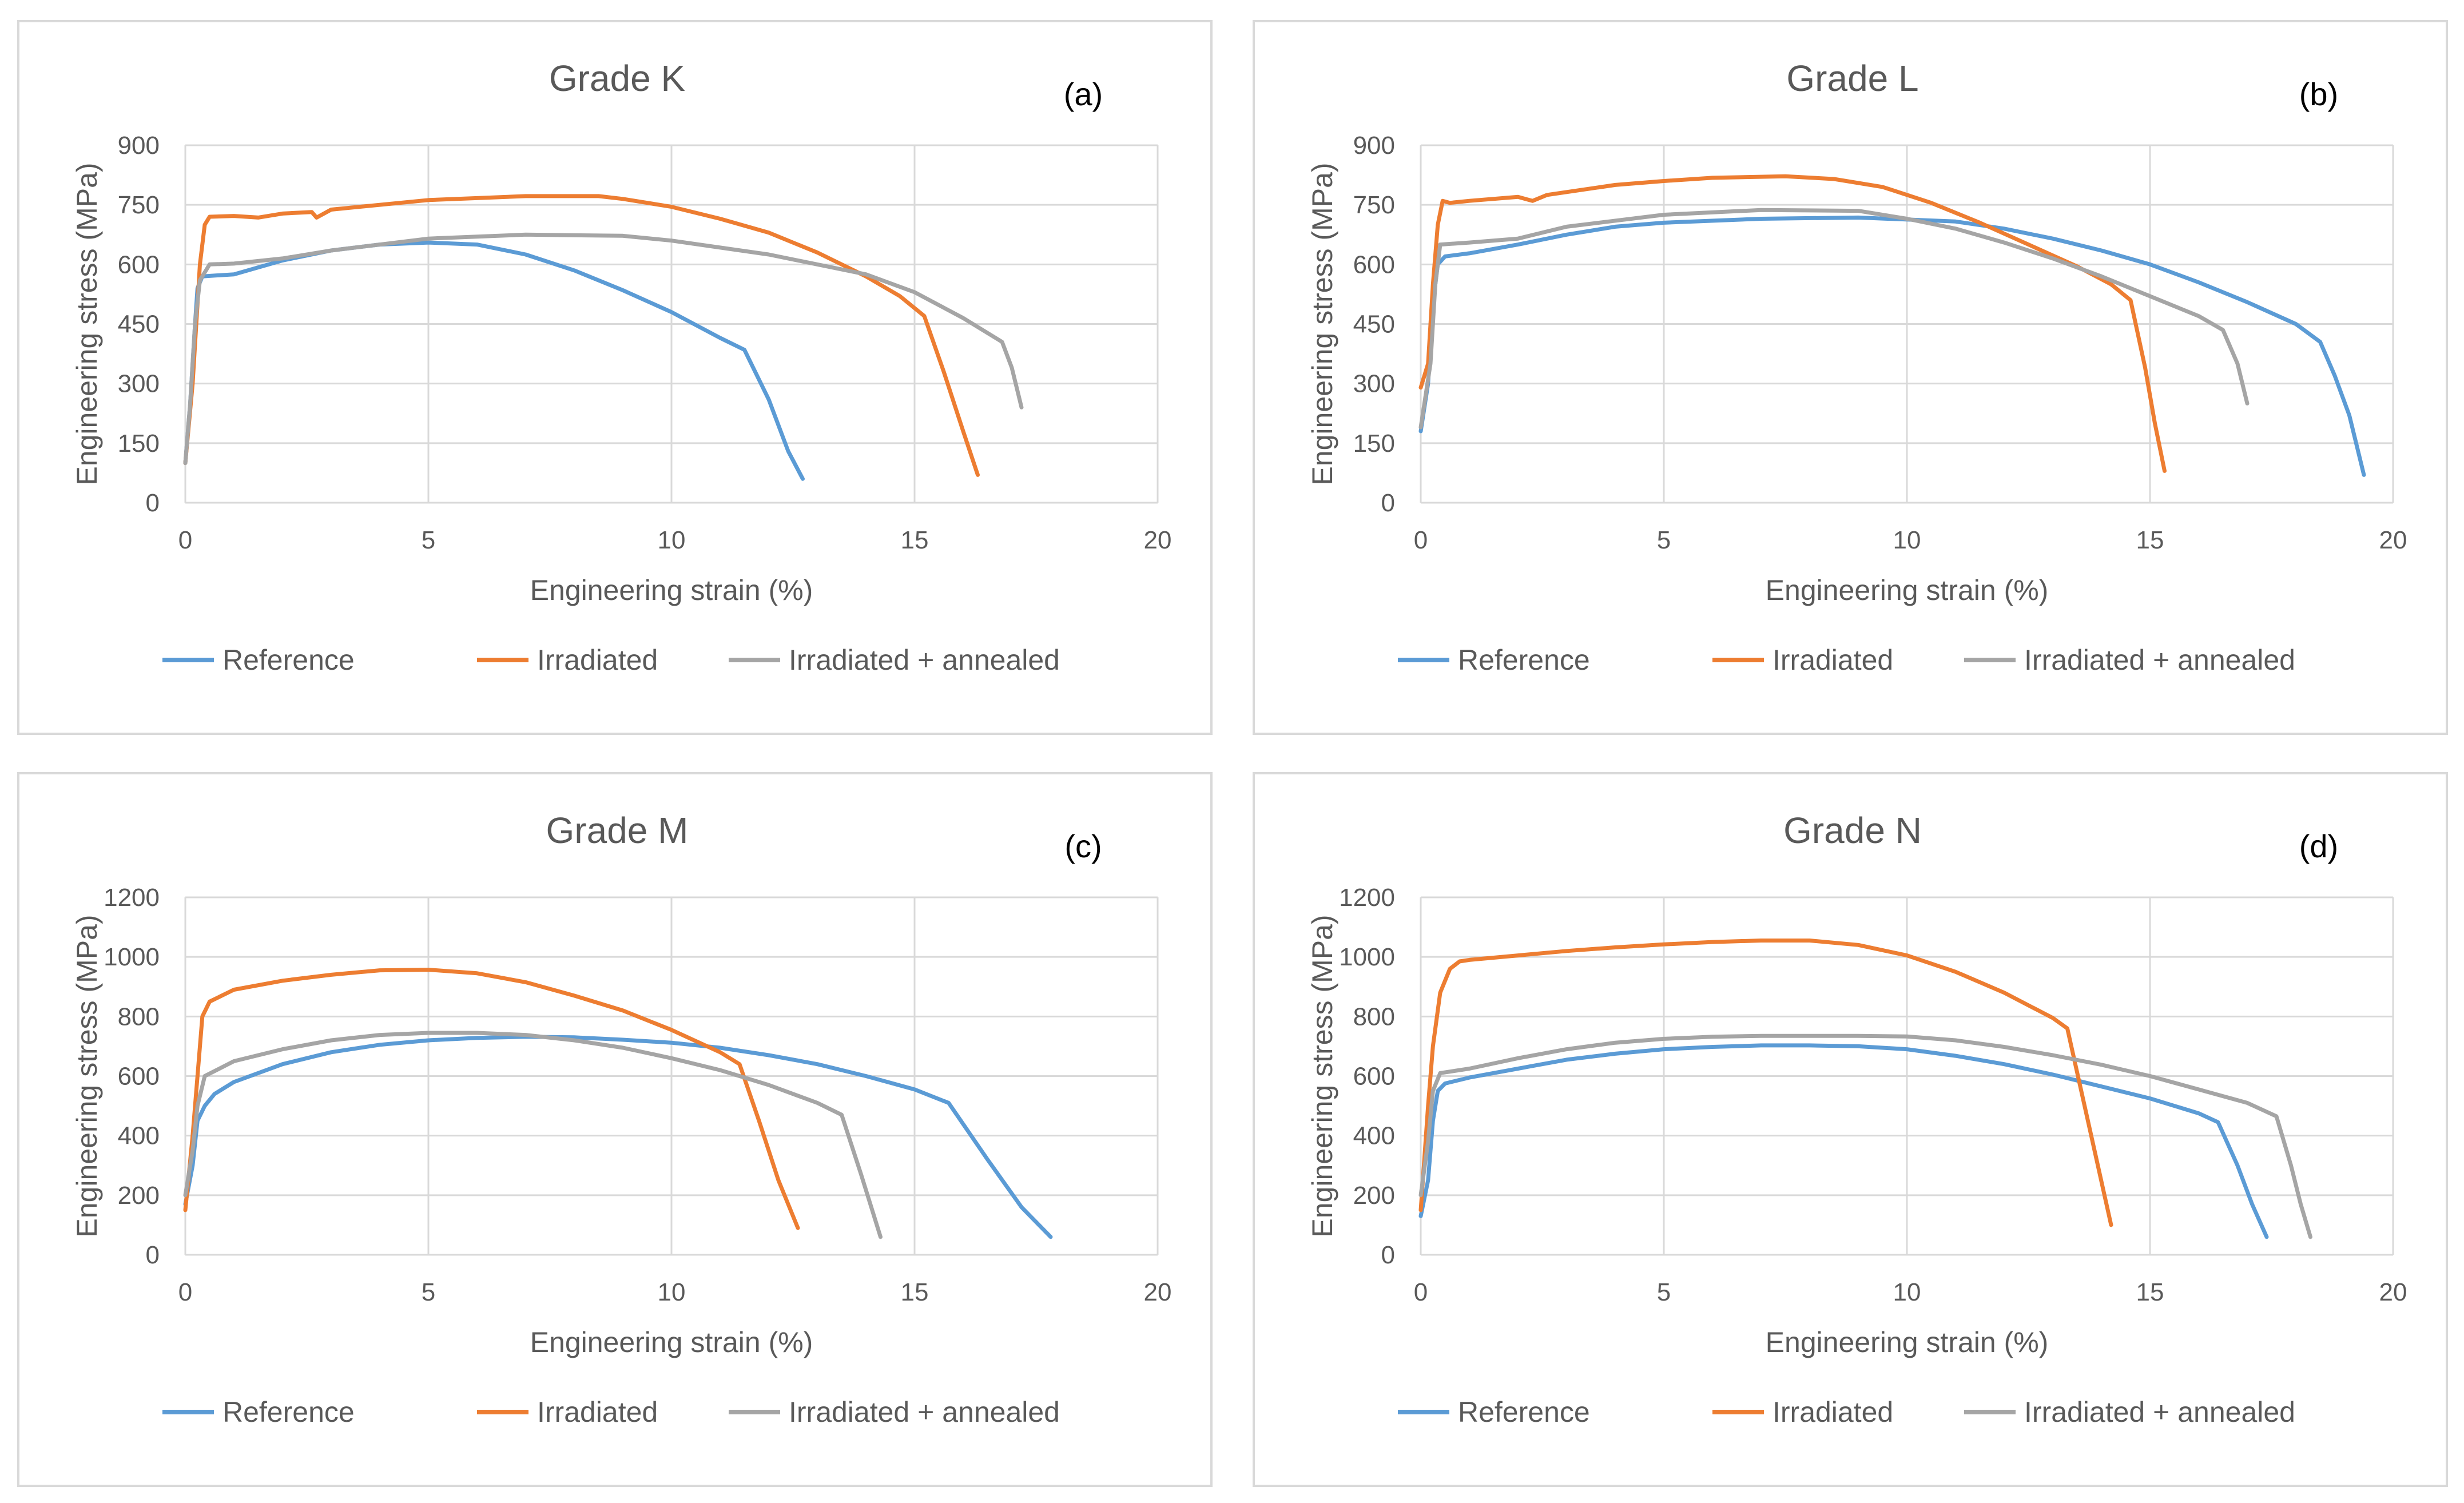 Image resolution: width=2464 pixels, height=1503 pixels. What do you see at coordinates (617, 830) in the screenshot?
I see `chart-title: Grade M` at bounding box center [617, 830].